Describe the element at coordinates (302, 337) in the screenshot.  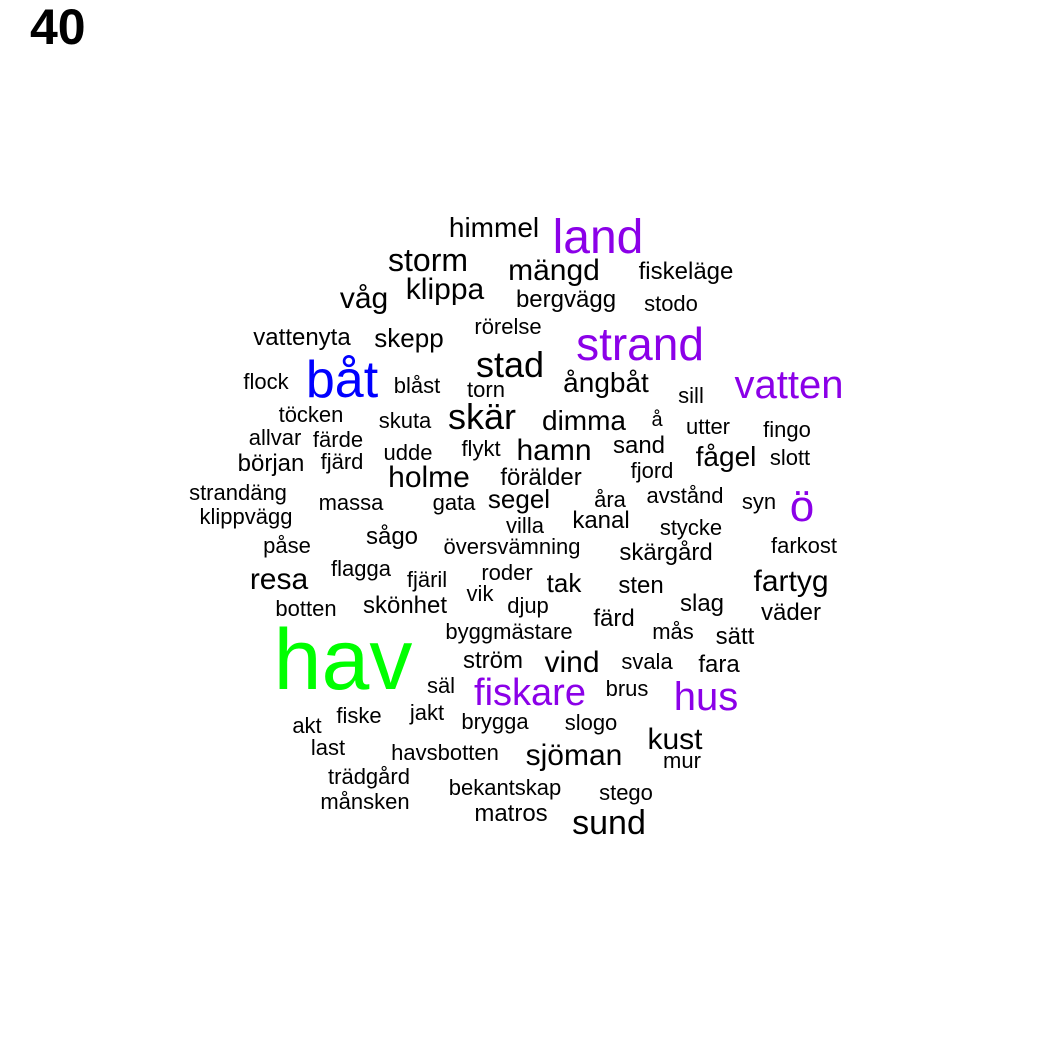
I see `word-vattenyta: vattenyta` at that location.